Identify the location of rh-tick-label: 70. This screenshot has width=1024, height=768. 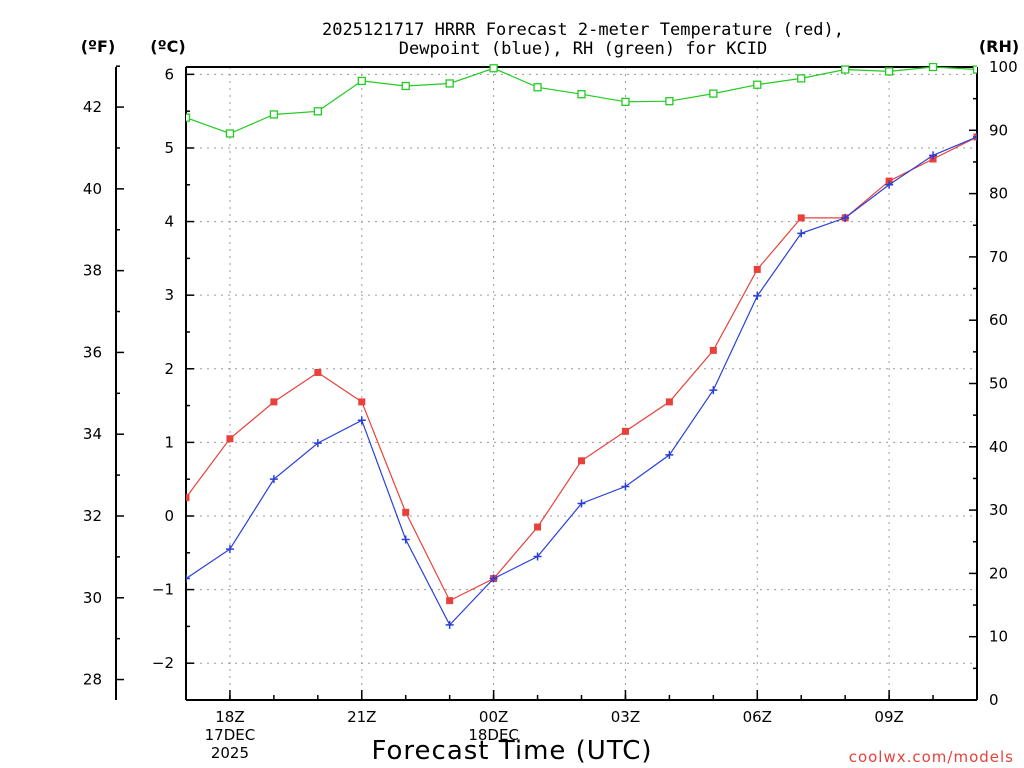
(998, 257).